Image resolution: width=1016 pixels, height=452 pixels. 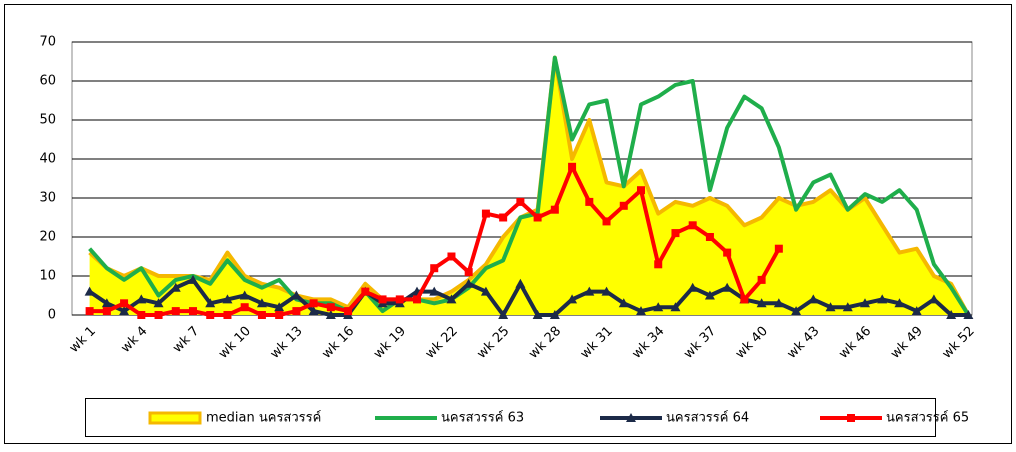 I want to click on legend-item: median นครสวรรค์, so click(x=234, y=418).